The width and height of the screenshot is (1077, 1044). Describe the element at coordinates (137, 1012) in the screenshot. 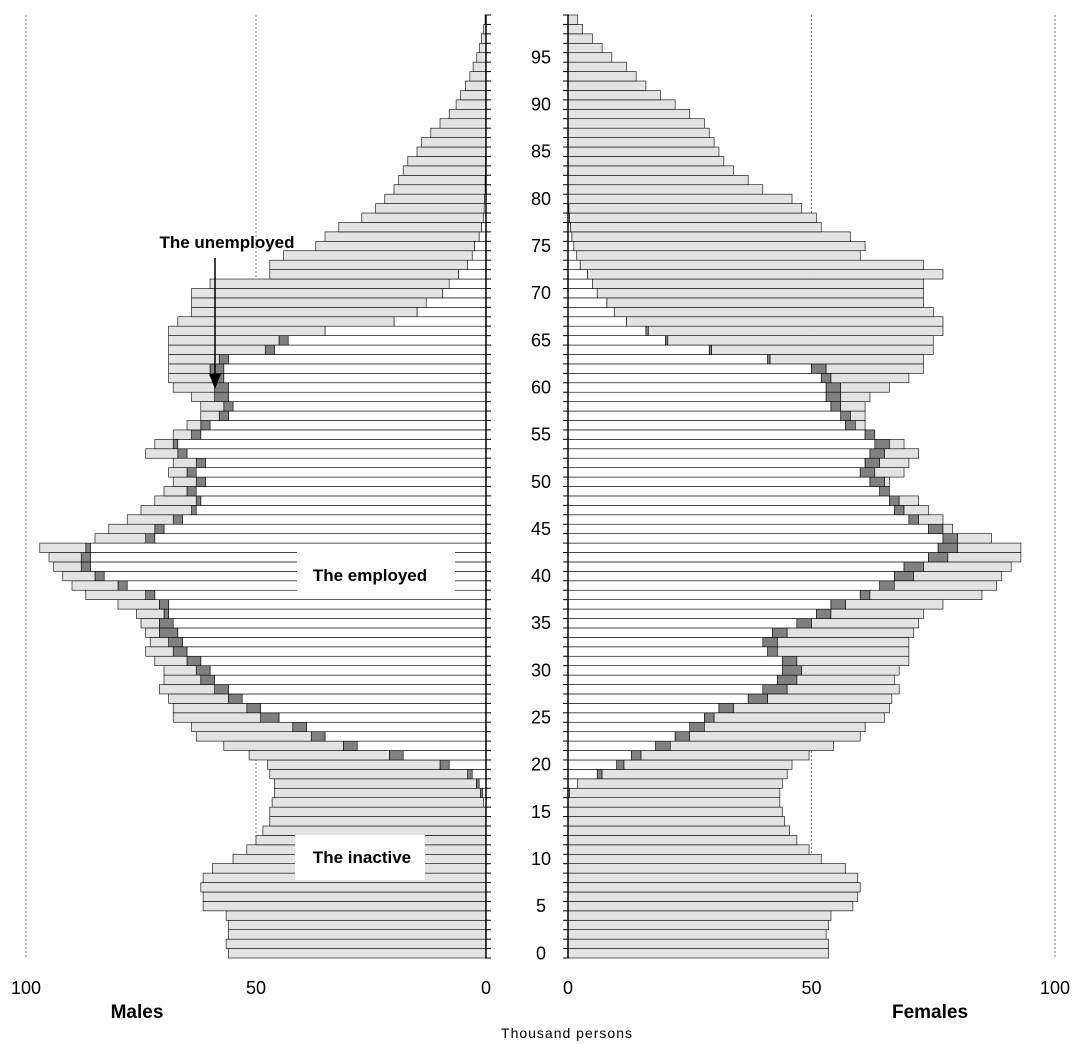

I see `males-label: Males` at that location.